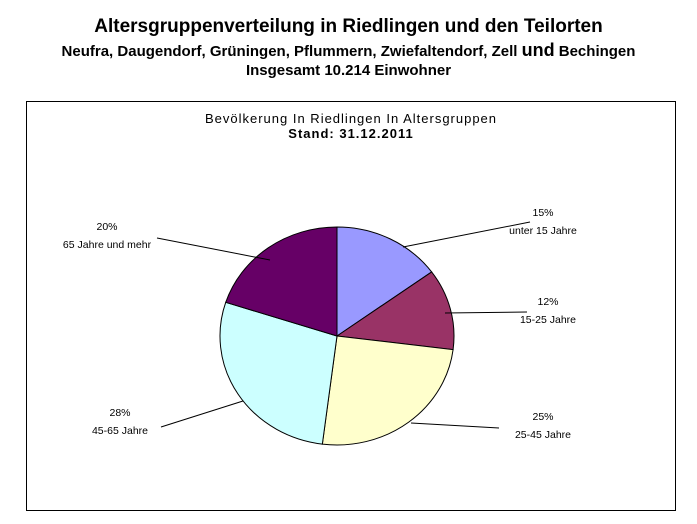  What do you see at coordinates (542, 213) in the screenshot?
I see `slice-percent-label: 15%` at bounding box center [542, 213].